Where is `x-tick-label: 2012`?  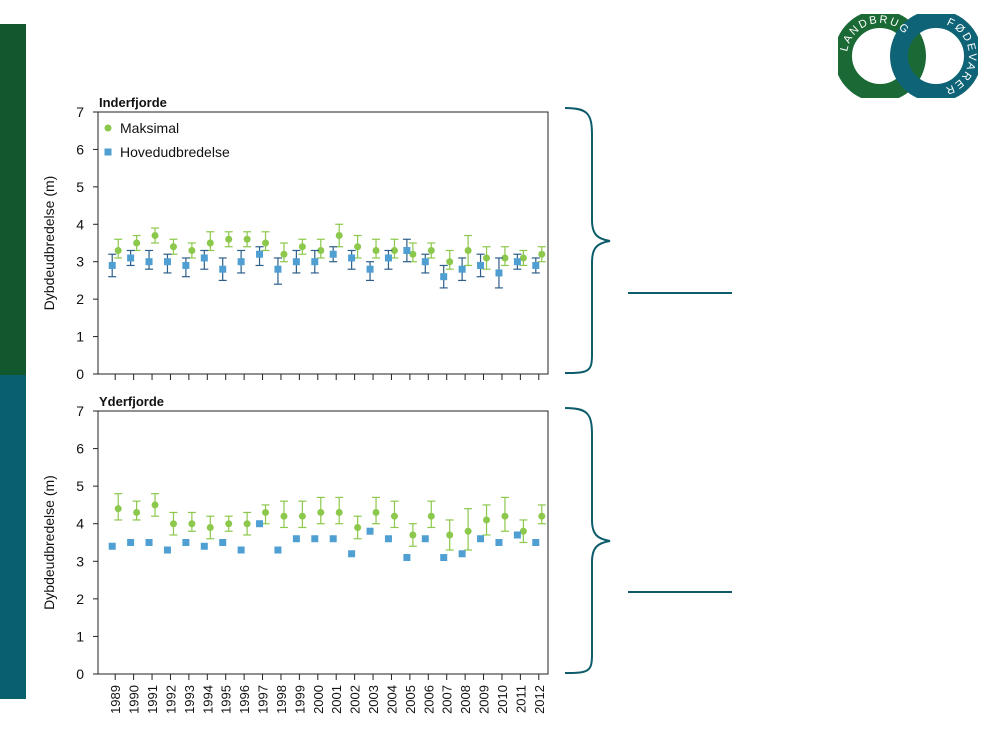 x-tick-label: 2012 is located at coordinates (539, 699).